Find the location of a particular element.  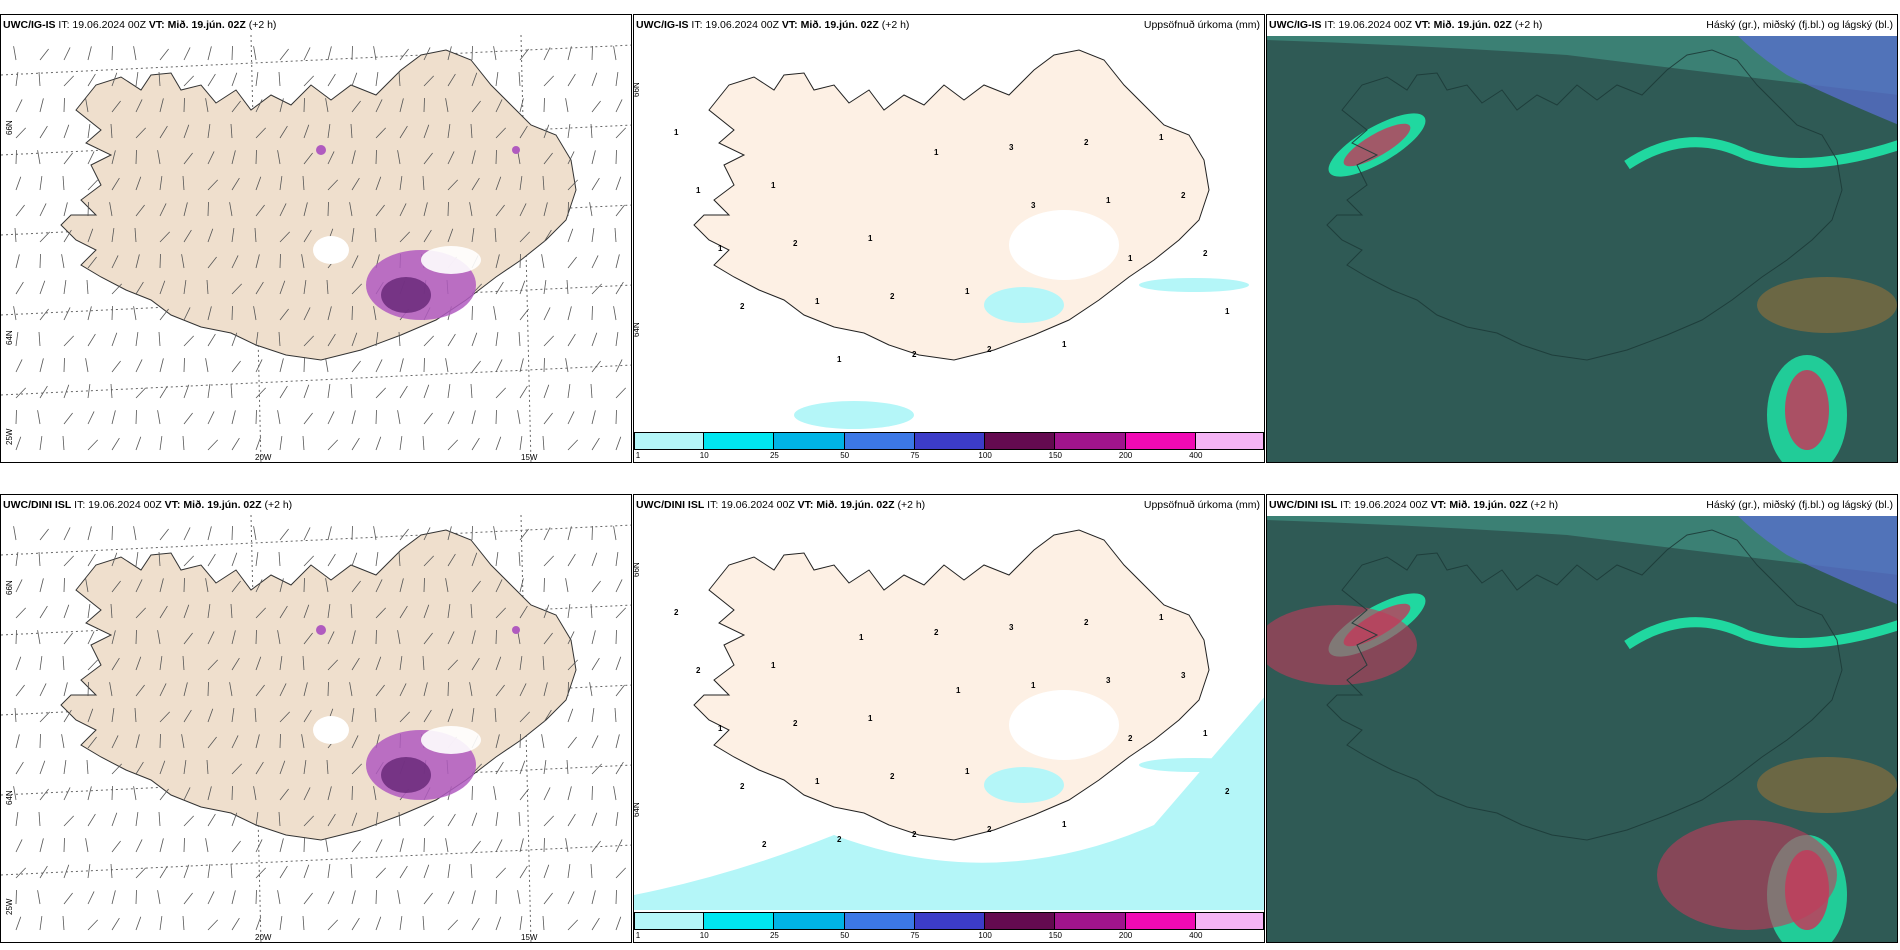

mid-cloud is located at coordinates (1582, 65).